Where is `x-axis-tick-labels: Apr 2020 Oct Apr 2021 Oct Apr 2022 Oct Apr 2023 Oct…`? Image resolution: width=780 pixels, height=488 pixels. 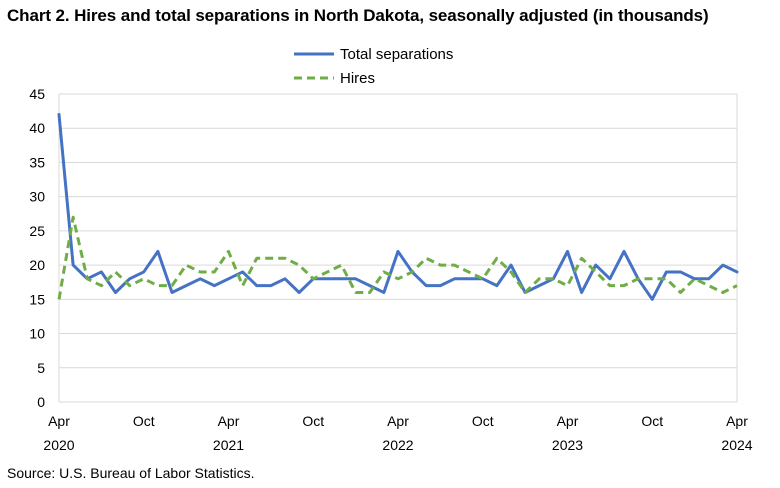 x-axis-tick-labels: Apr 2020 Oct Apr 2021 Oct Apr 2022 Oct Apr 2023 Oct… is located at coordinates (397, 433).